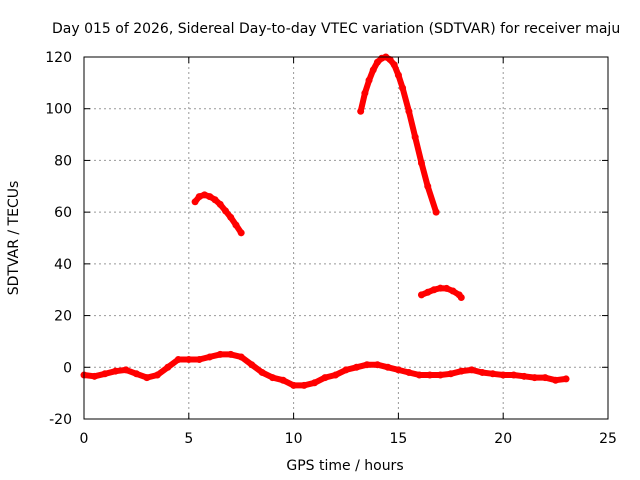  I want to click on y-tick-label: 60, so click(63, 213).